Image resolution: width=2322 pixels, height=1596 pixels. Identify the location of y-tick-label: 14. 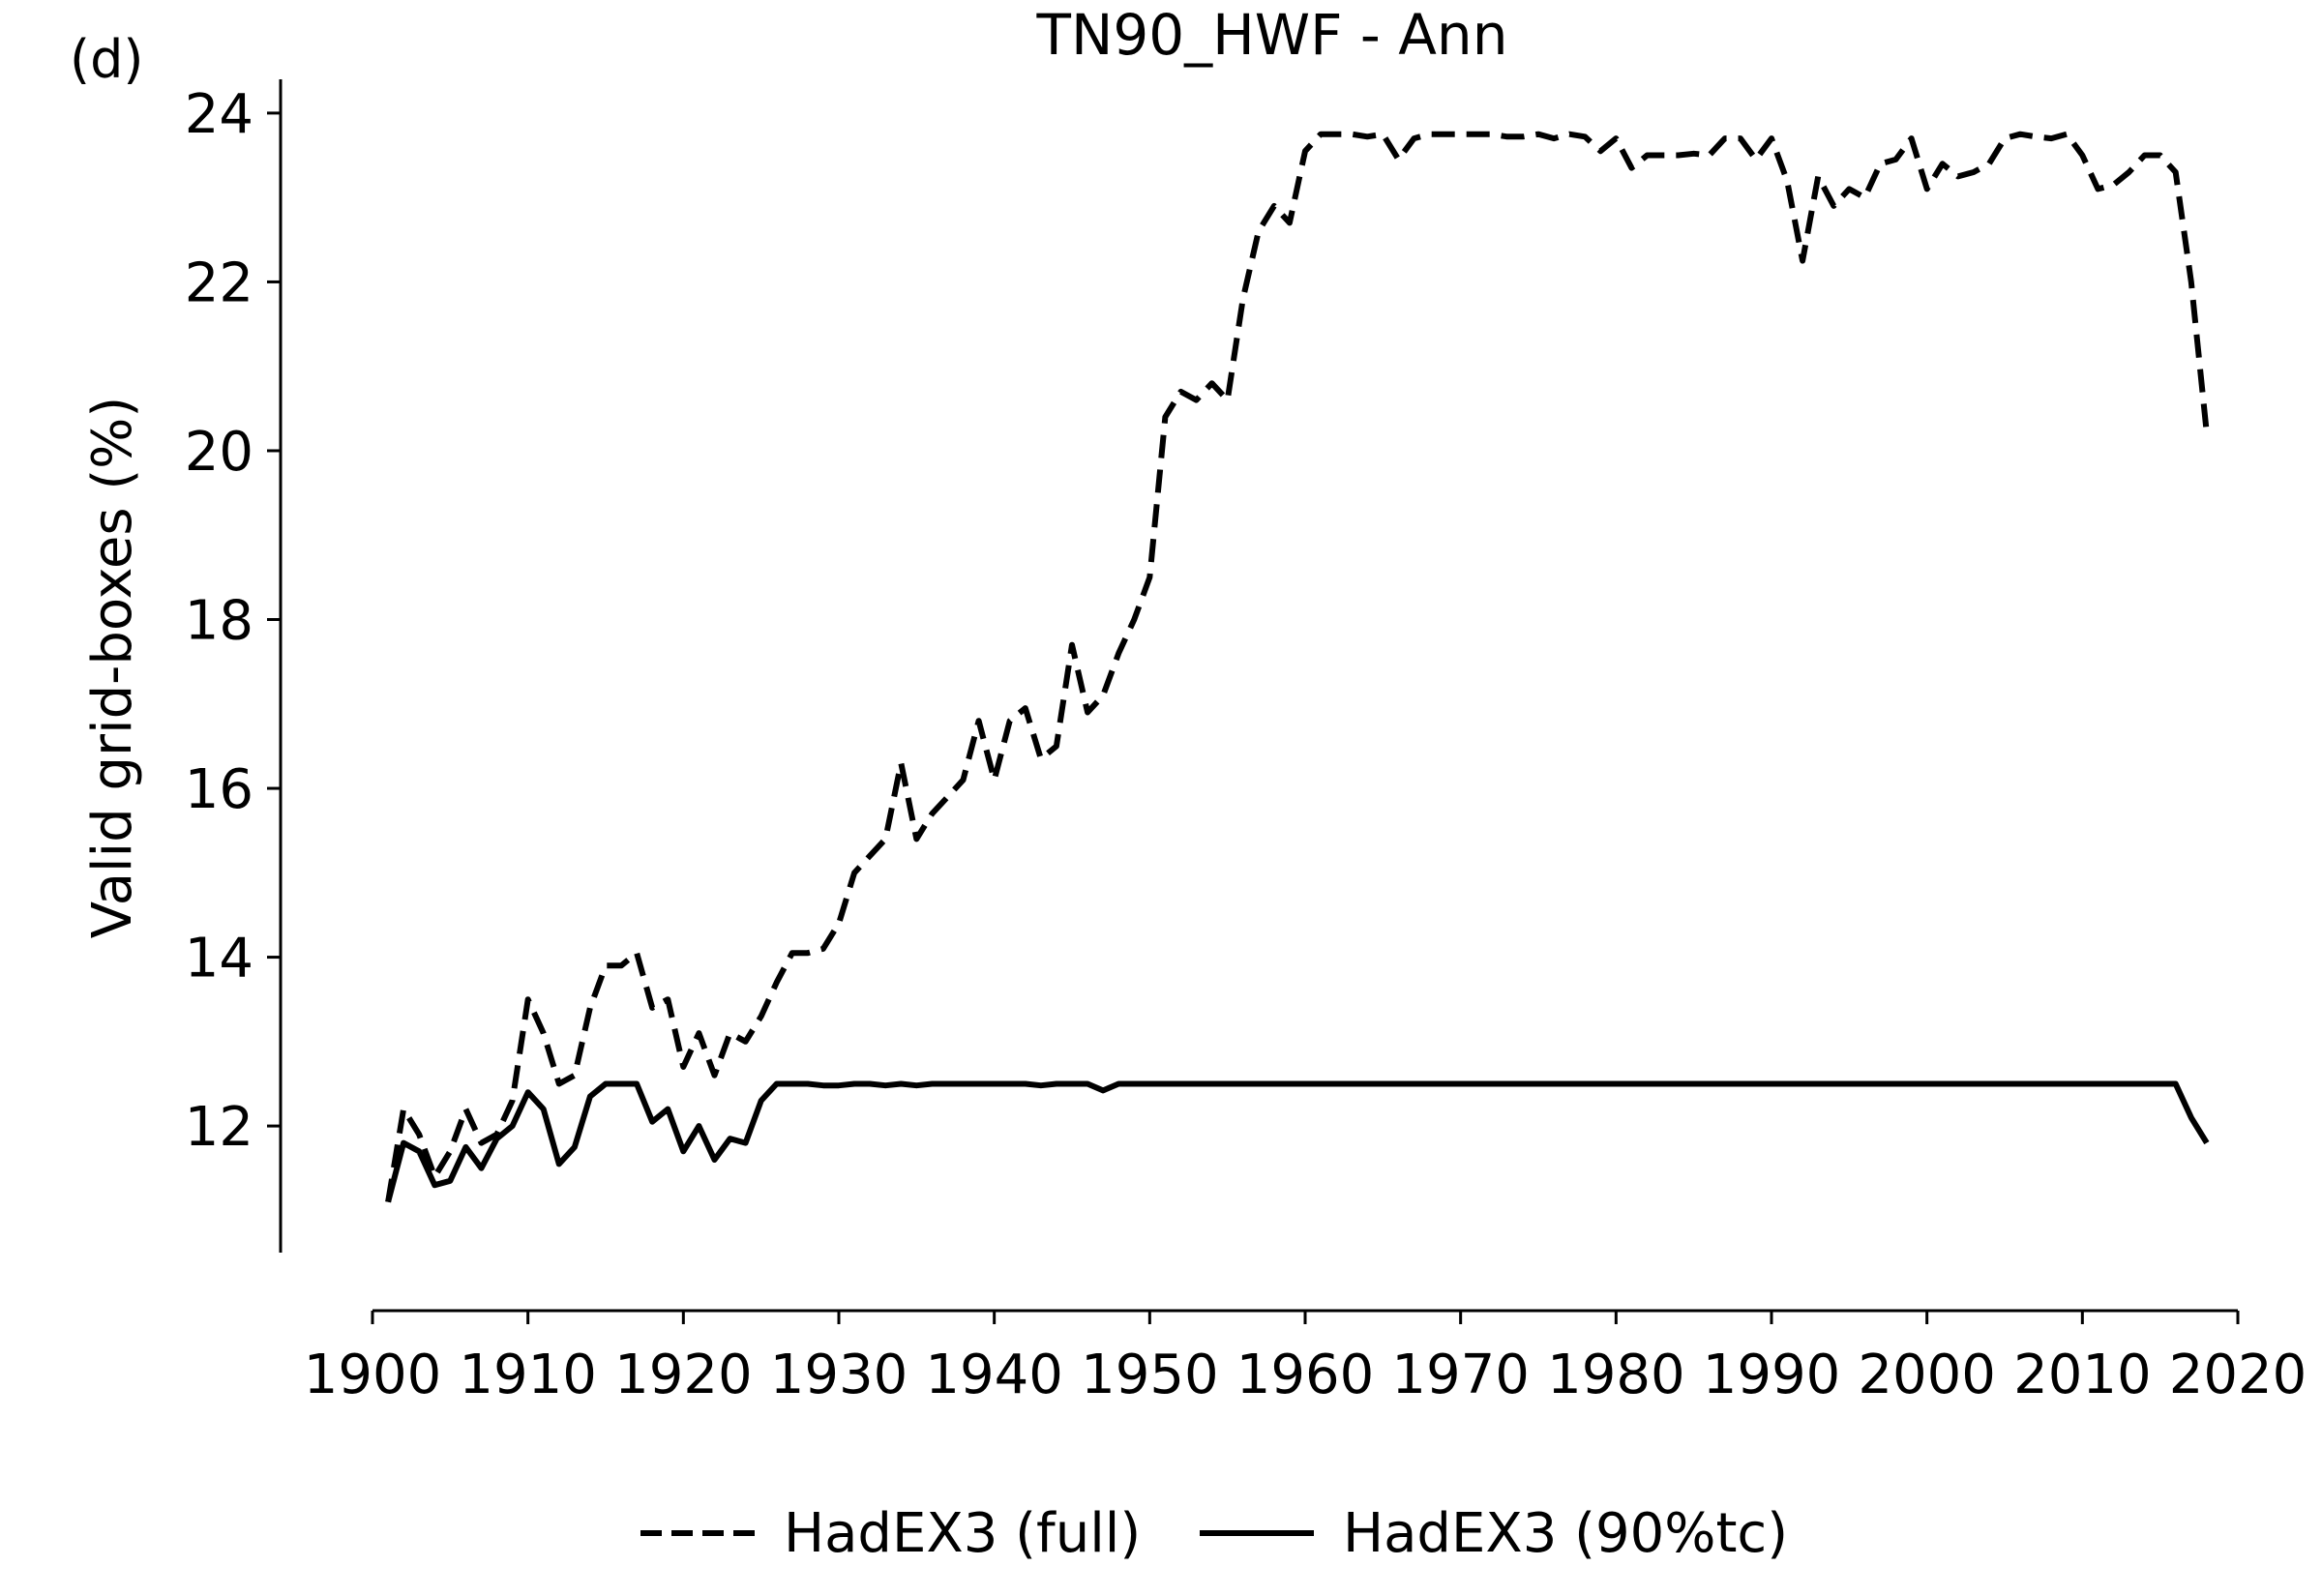
(219, 959).